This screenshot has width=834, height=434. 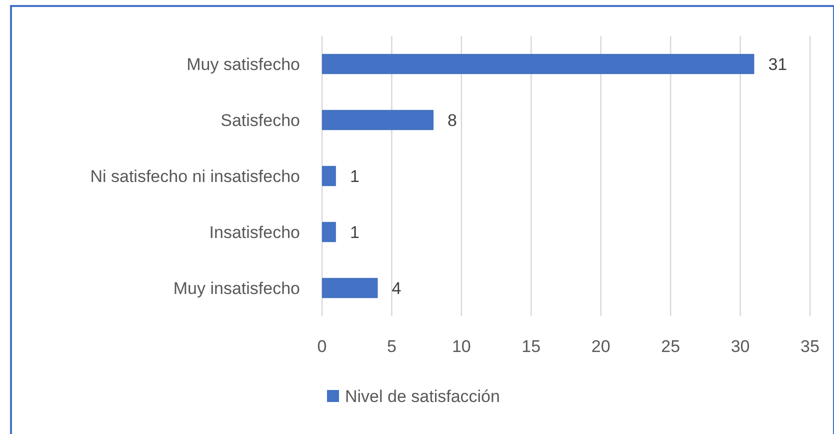 I want to click on y-tick-label: Muy insatisfecho, so click(x=236, y=288).